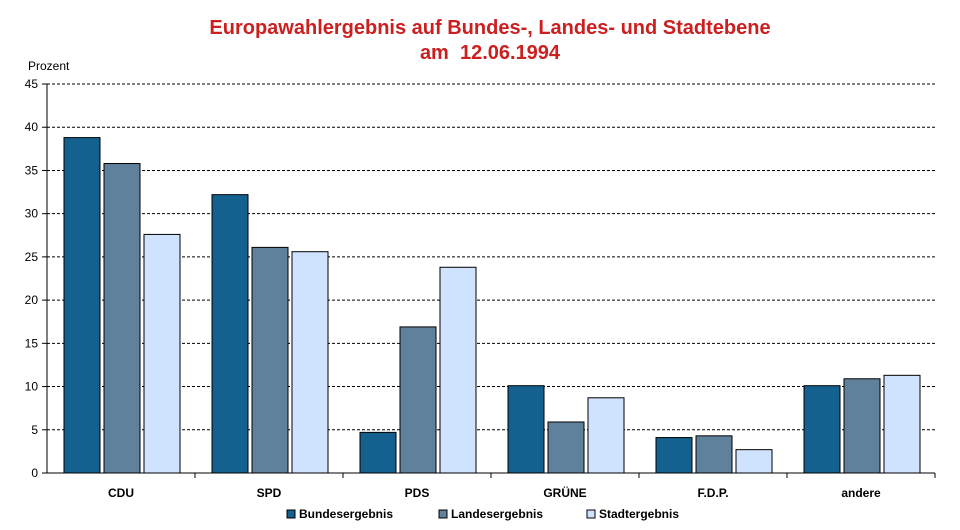 The image size is (960, 530). I want to click on x-category-label: CDU, so click(121, 493).